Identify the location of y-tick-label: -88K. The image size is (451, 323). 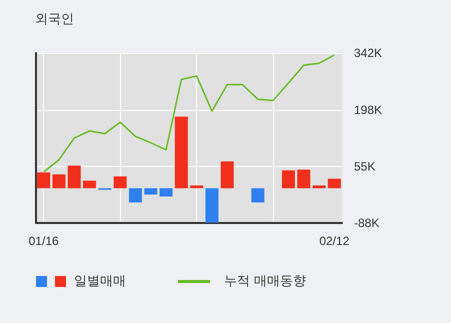
(367, 223).